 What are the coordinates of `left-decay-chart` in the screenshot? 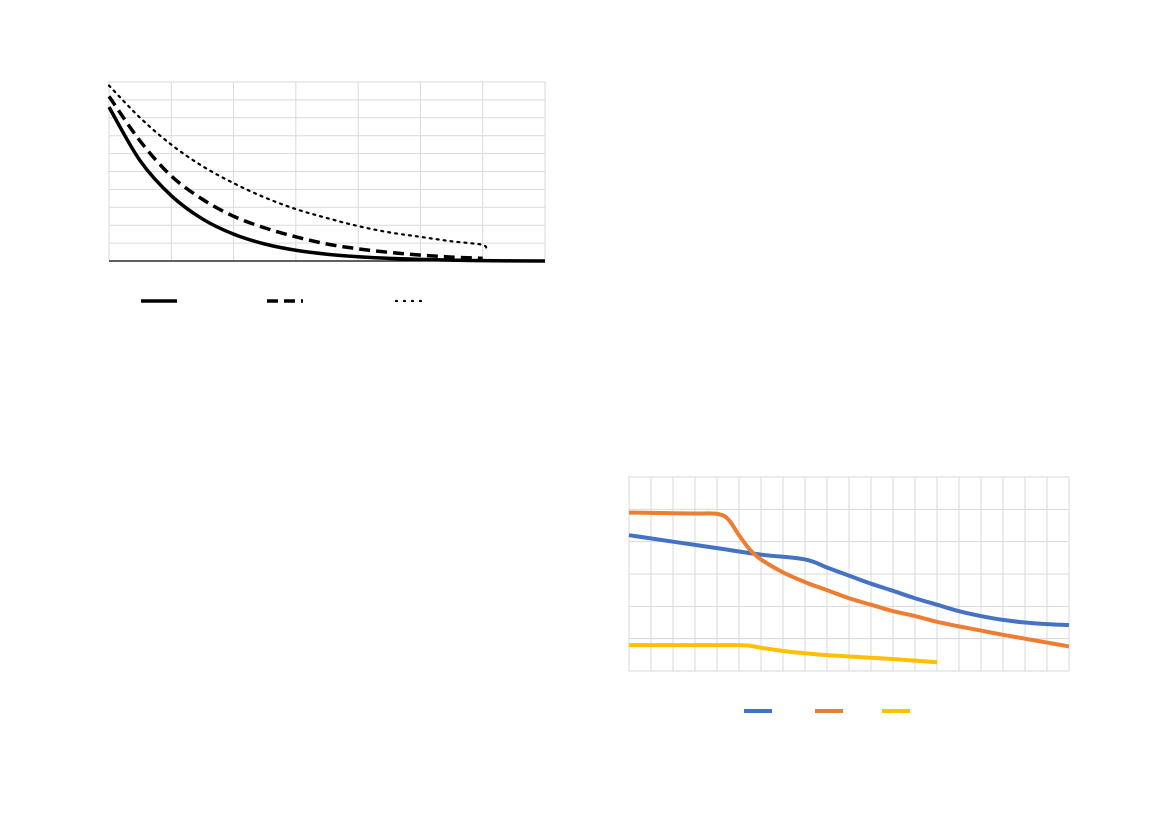 It's located at (326, 192).